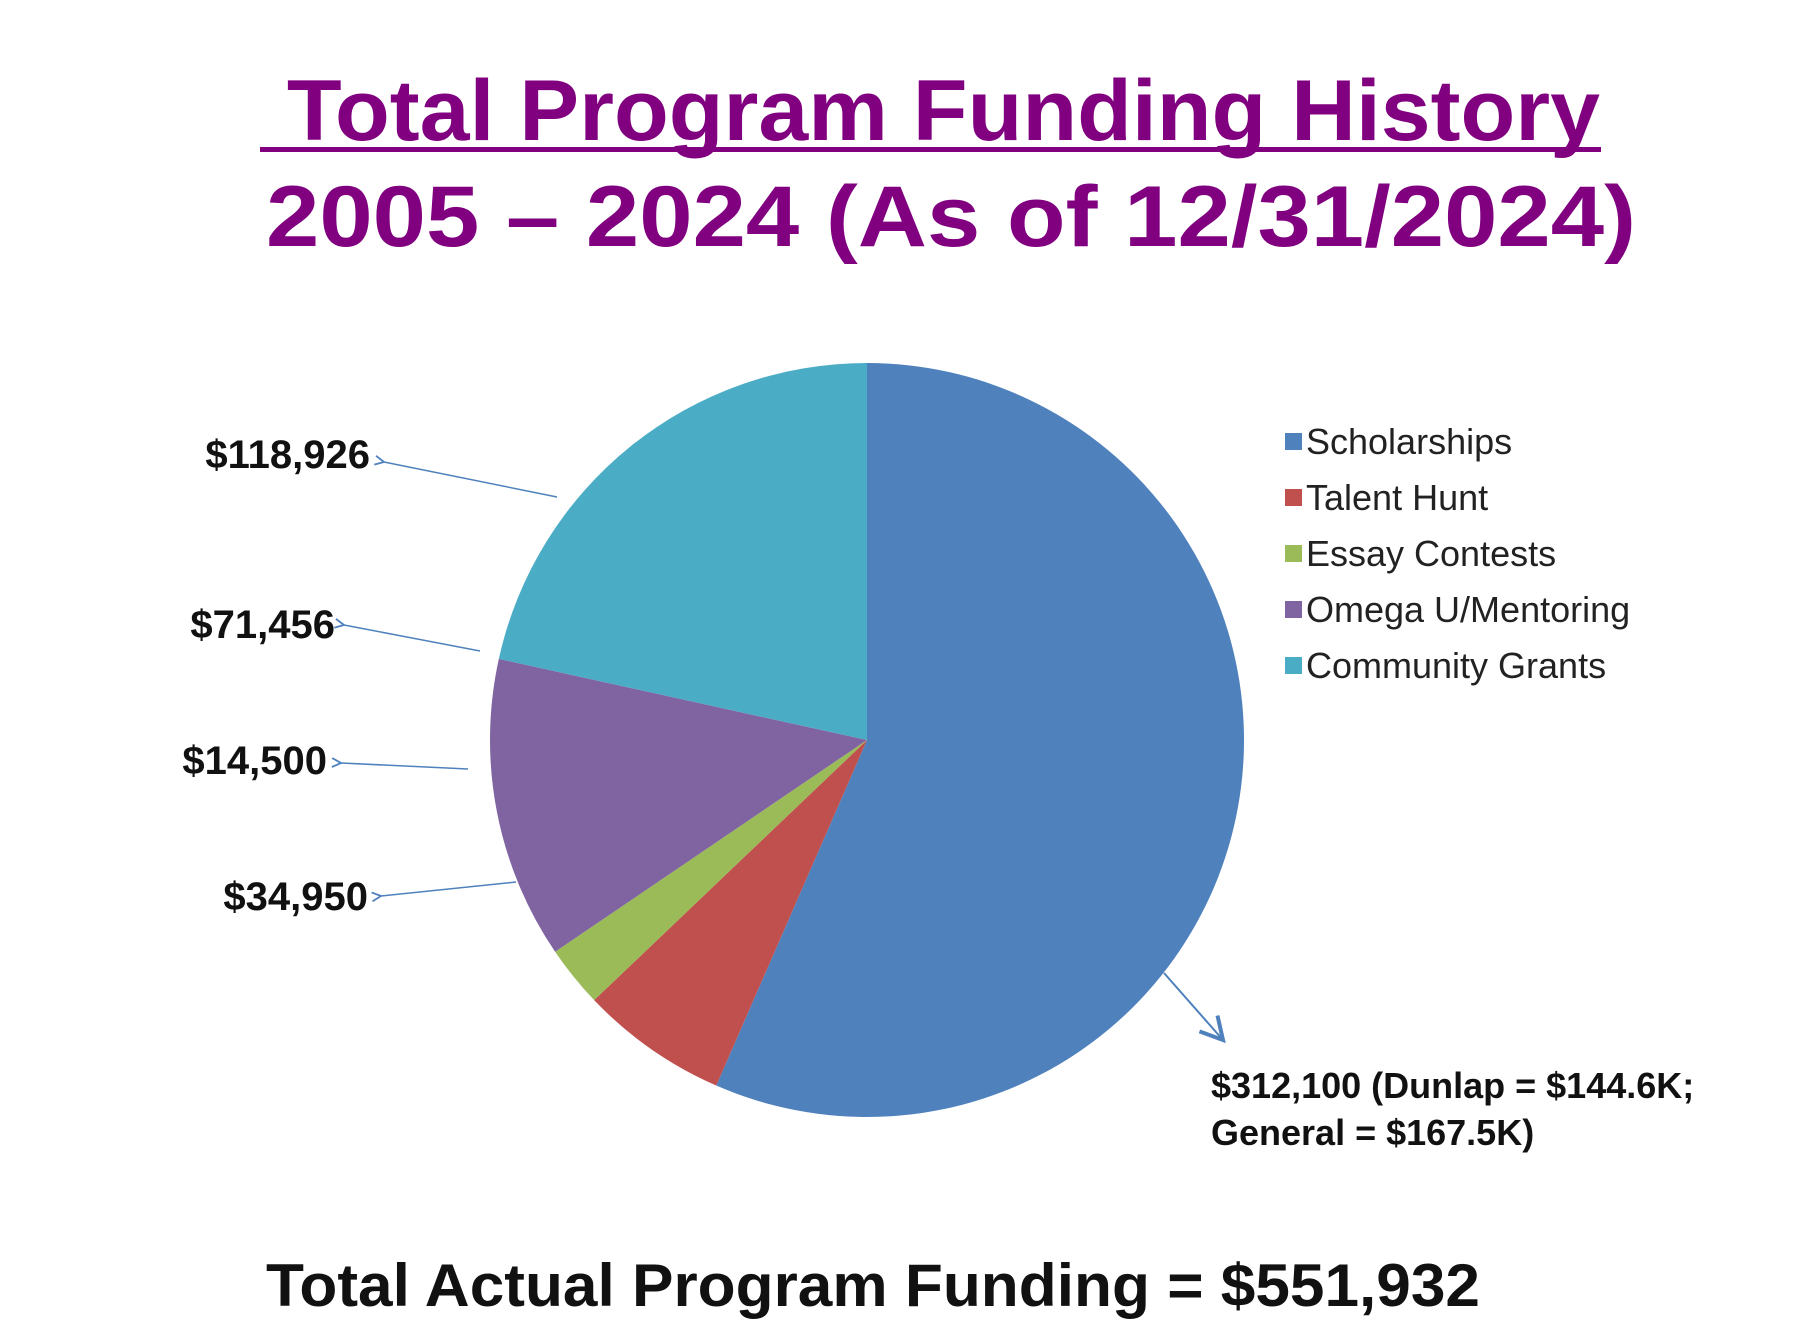 Image resolution: width=1794 pixels, height=1344 pixels. What do you see at coordinates (930, 149) in the screenshot?
I see `title-underline` at bounding box center [930, 149].